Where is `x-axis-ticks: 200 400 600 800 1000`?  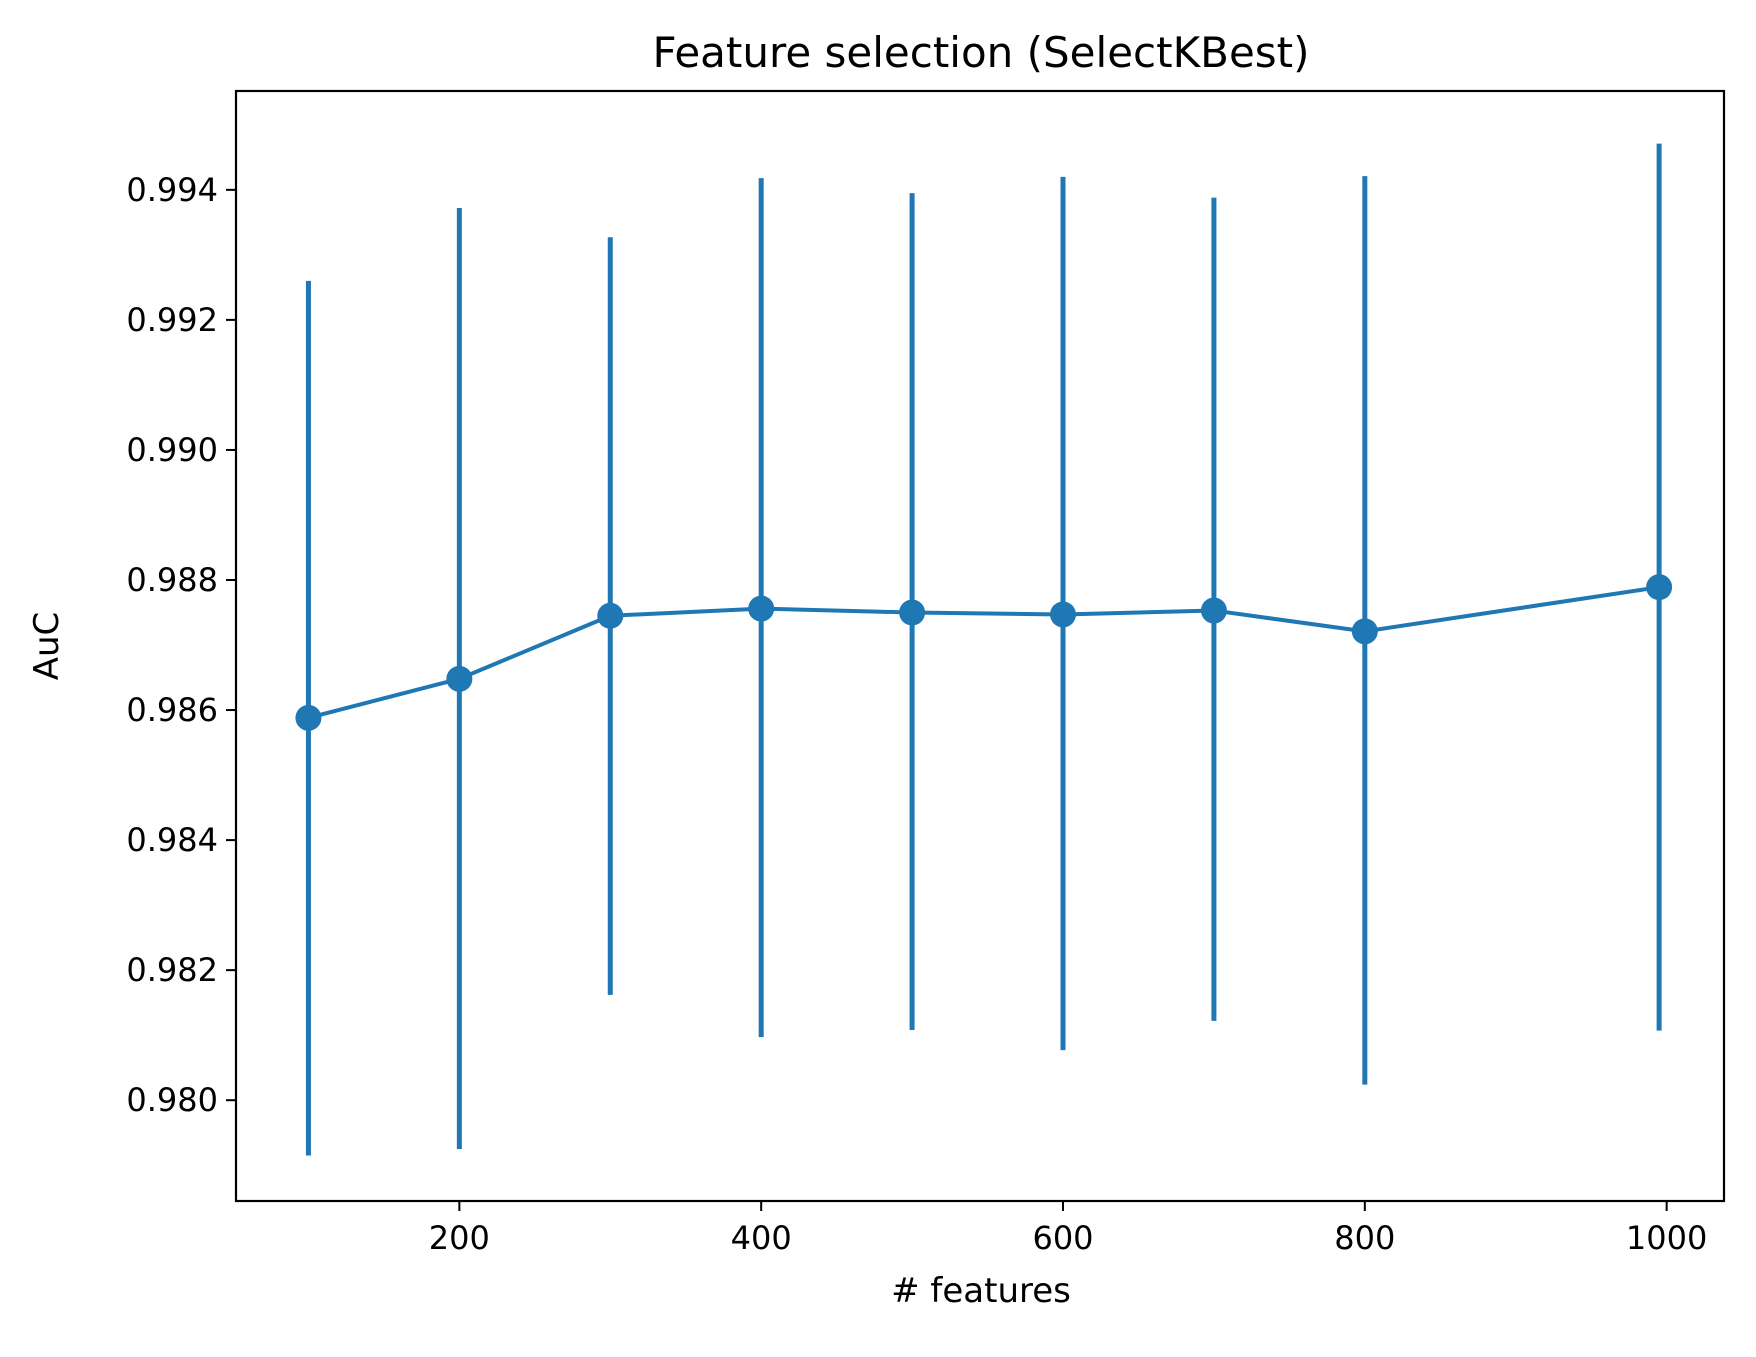 x-axis-ticks: 200 400 600 800 1000 is located at coordinates (1068, 1229).